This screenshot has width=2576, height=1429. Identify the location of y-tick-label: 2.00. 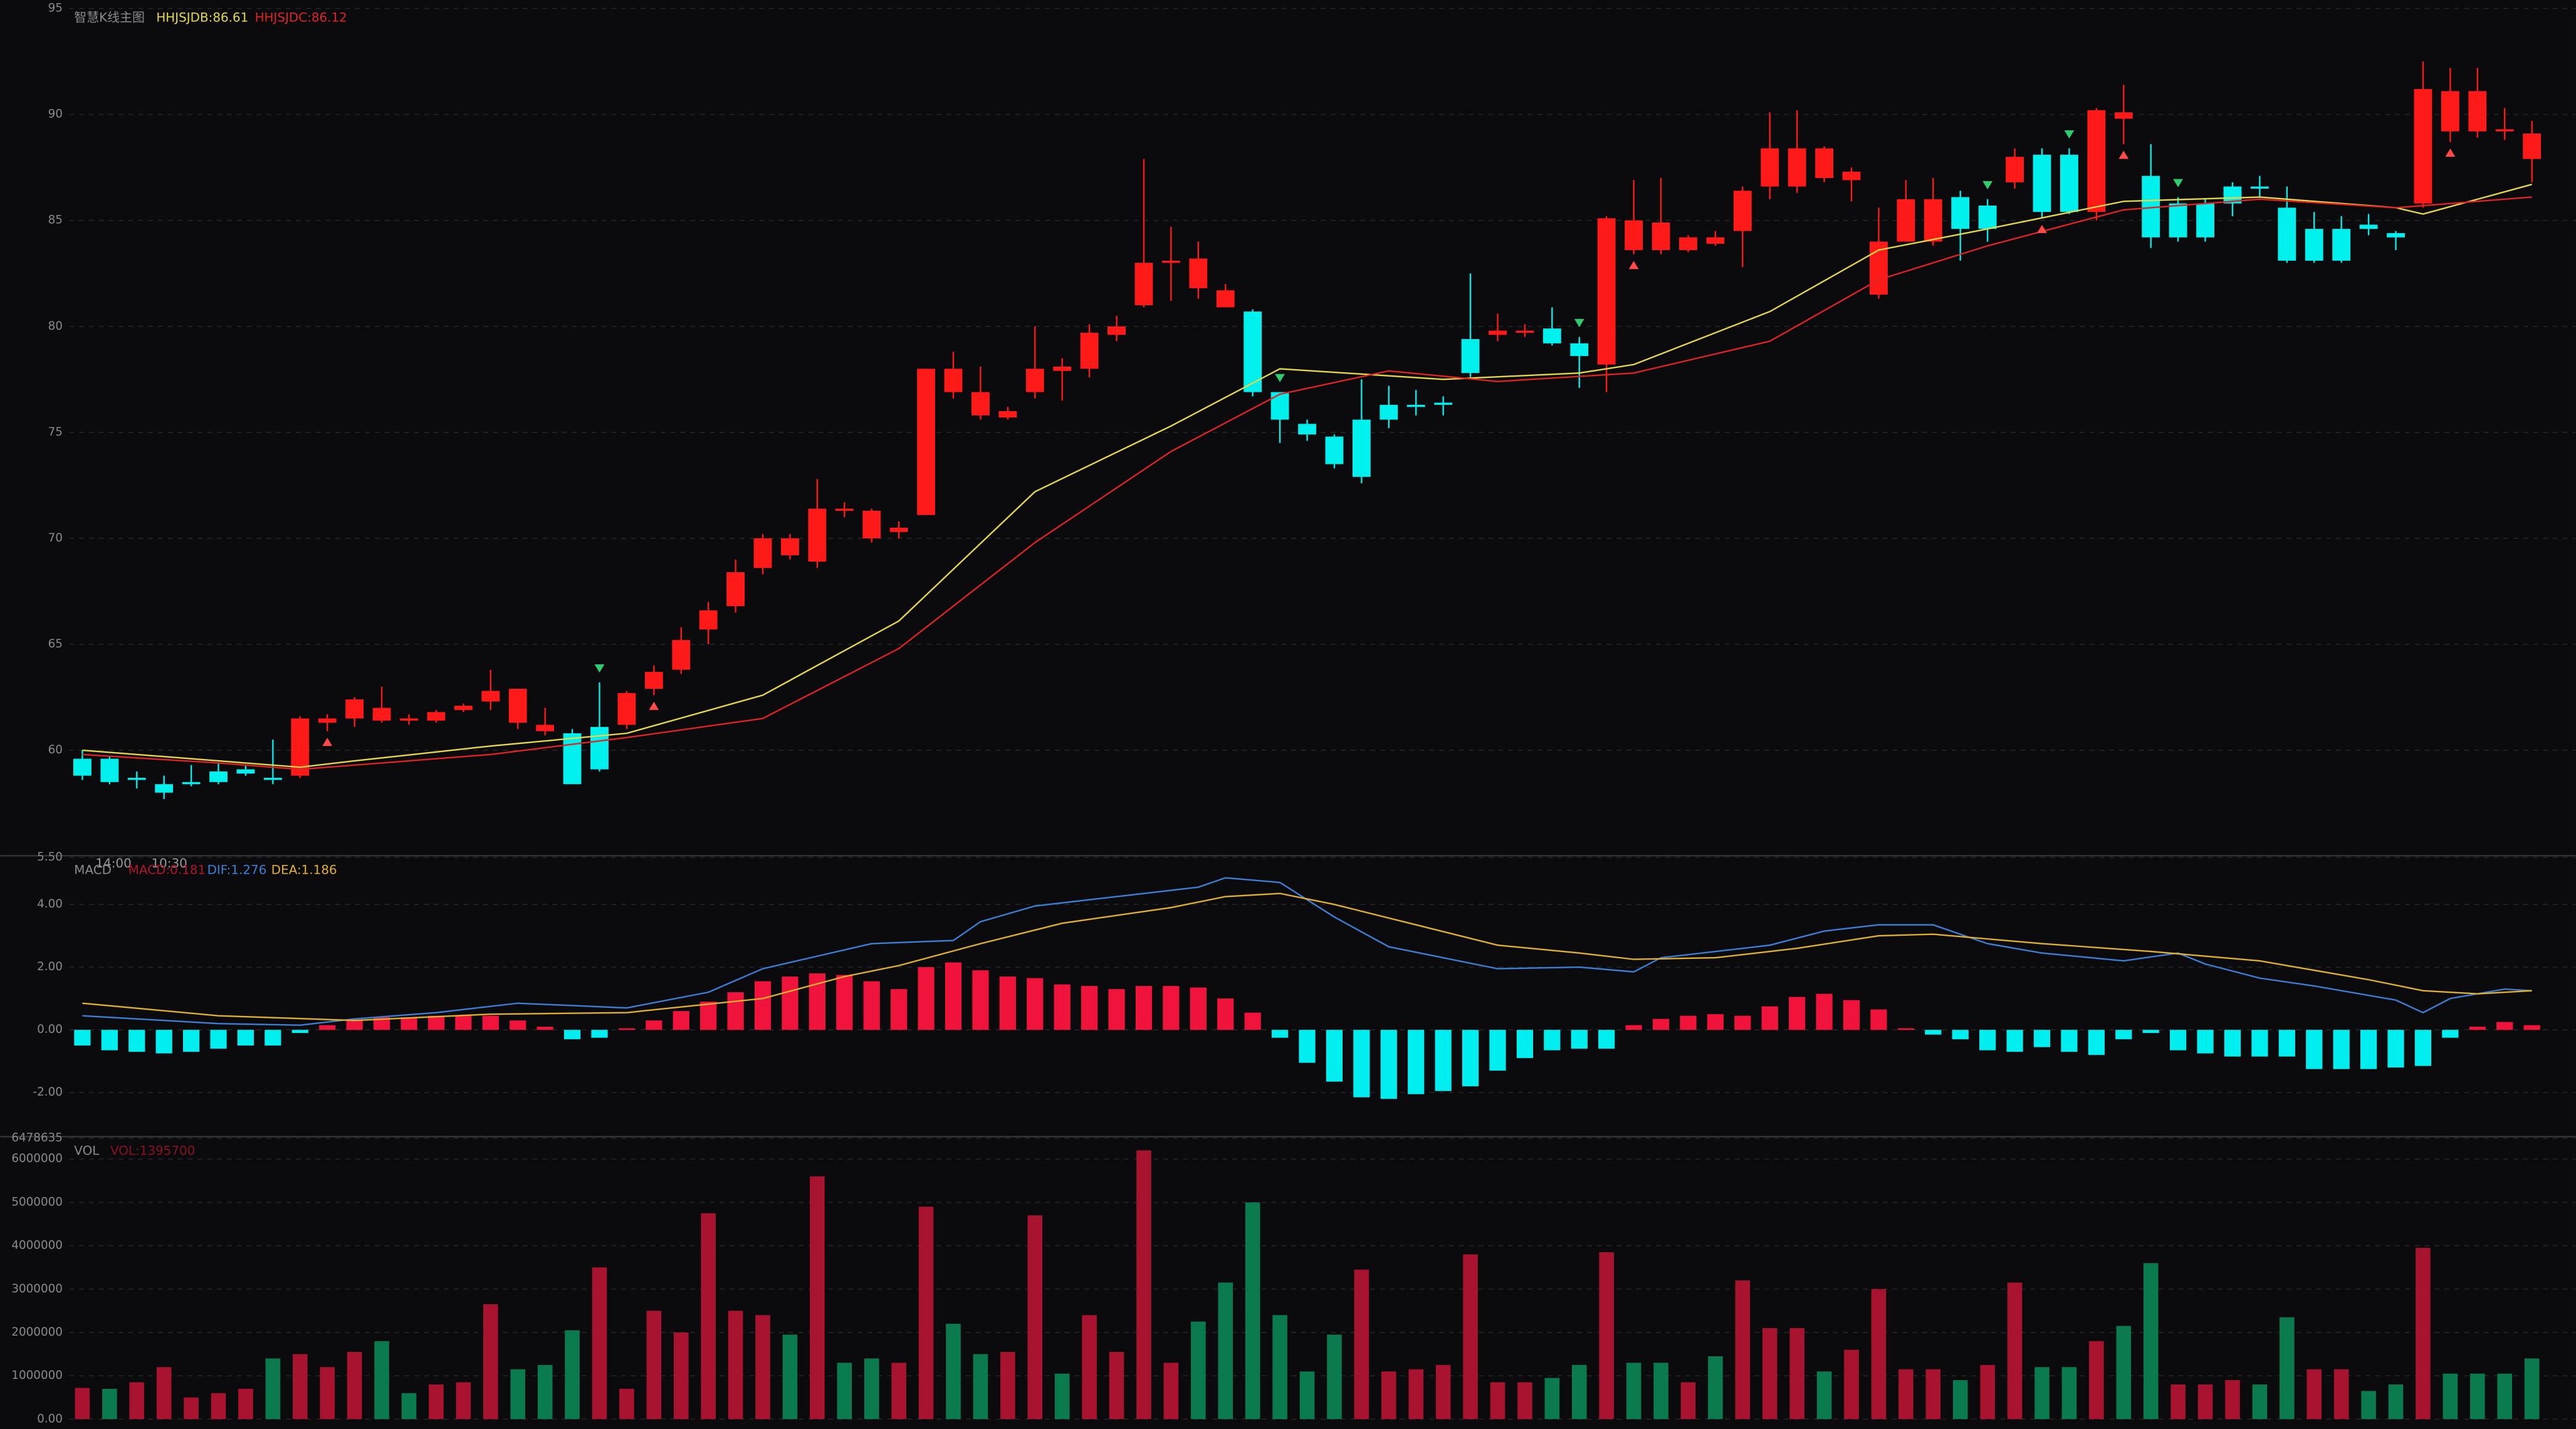
(50, 966).